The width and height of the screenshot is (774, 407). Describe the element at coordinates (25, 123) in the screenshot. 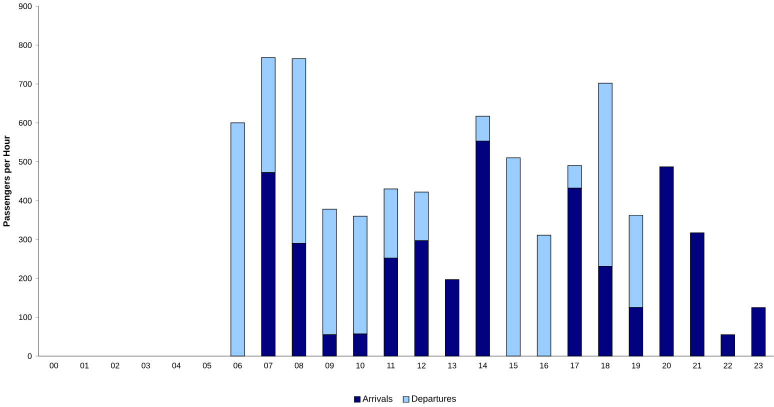

I see `y-tick-label: 600` at that location.